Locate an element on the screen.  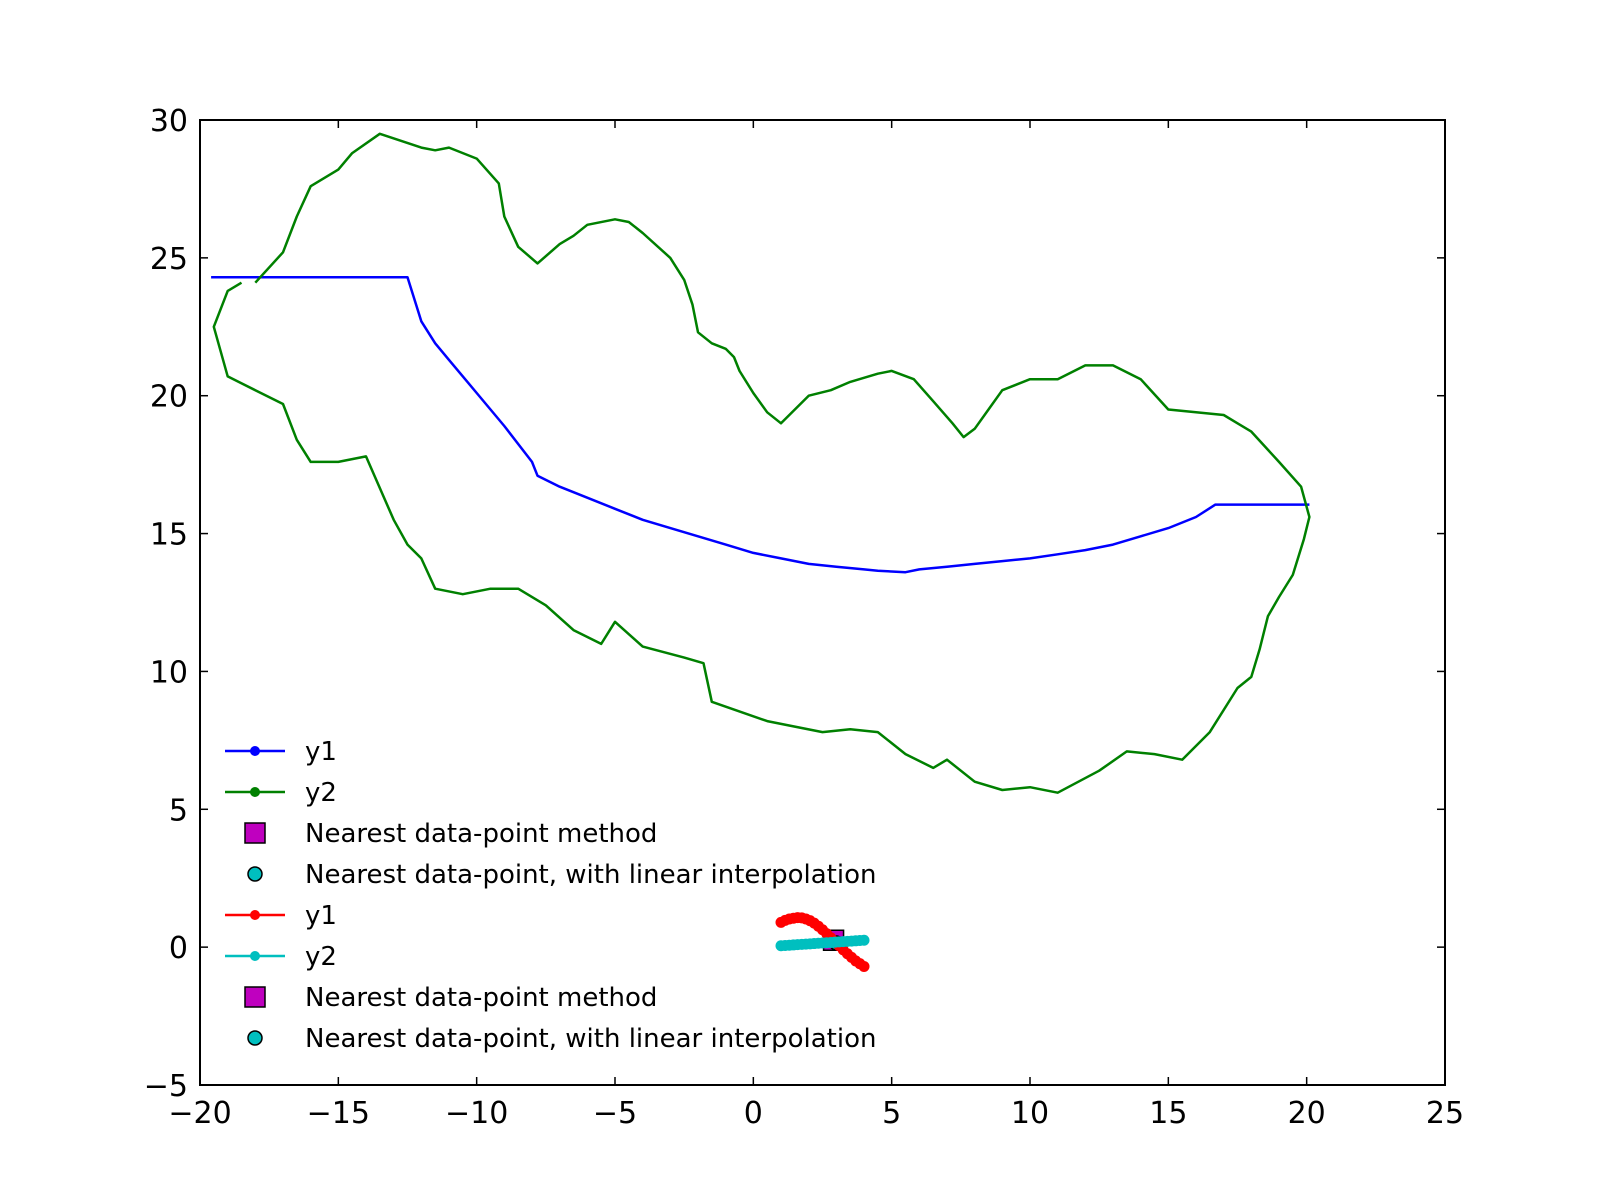
x-tick-label: −15 is located at coordinates (338, 1113).